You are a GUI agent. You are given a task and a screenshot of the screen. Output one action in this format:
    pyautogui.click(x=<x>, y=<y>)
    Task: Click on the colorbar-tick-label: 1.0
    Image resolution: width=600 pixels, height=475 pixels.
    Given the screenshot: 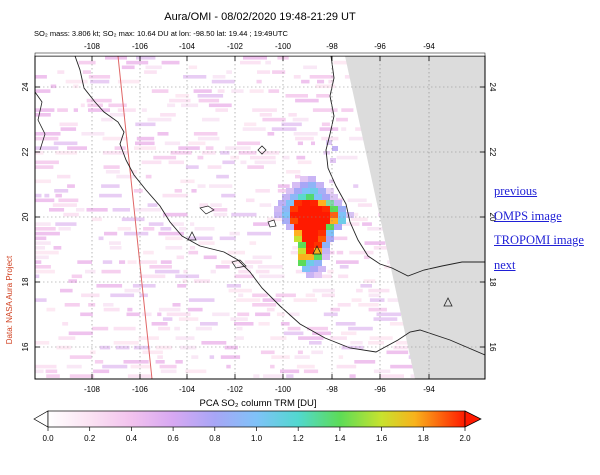 What is the action you would take?
    pyautogui.click(x=257, y=438)
    